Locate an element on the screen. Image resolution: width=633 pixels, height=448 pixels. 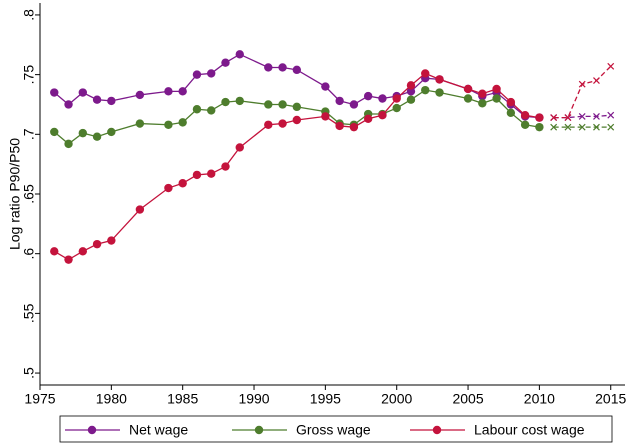
y-tick-label: .5 is located at coordinates (29, 373).